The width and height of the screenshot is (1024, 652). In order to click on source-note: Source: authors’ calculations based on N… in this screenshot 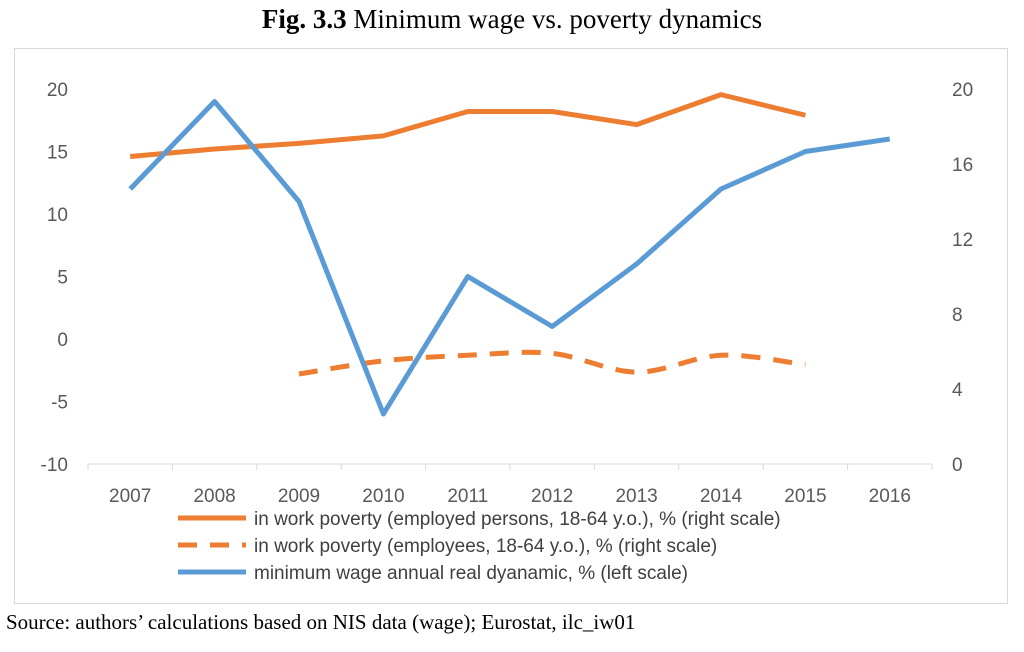, I will do `click(321, 622)`.